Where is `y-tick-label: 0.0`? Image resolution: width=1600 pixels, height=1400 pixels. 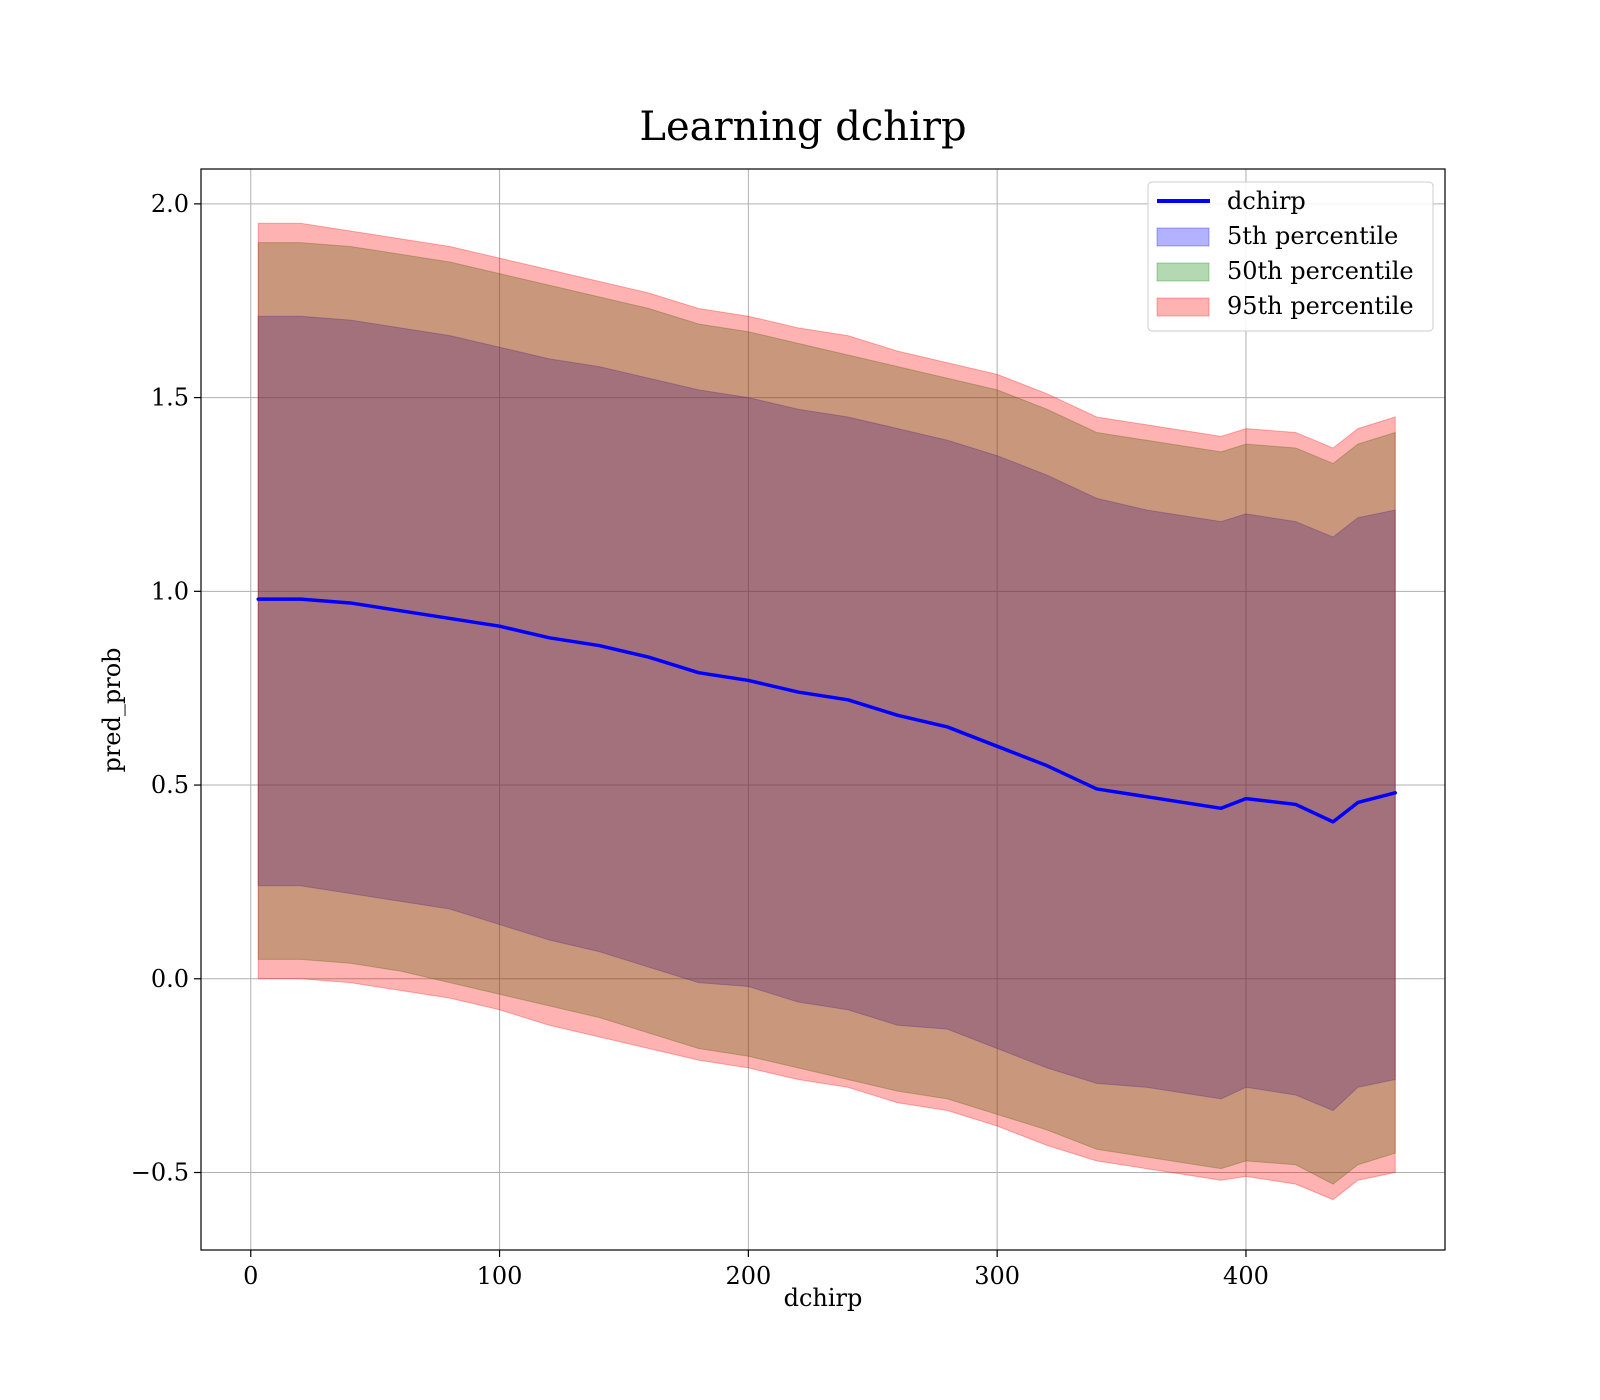
y-tick-label: 0.0 is located at coordinates (170, 979).